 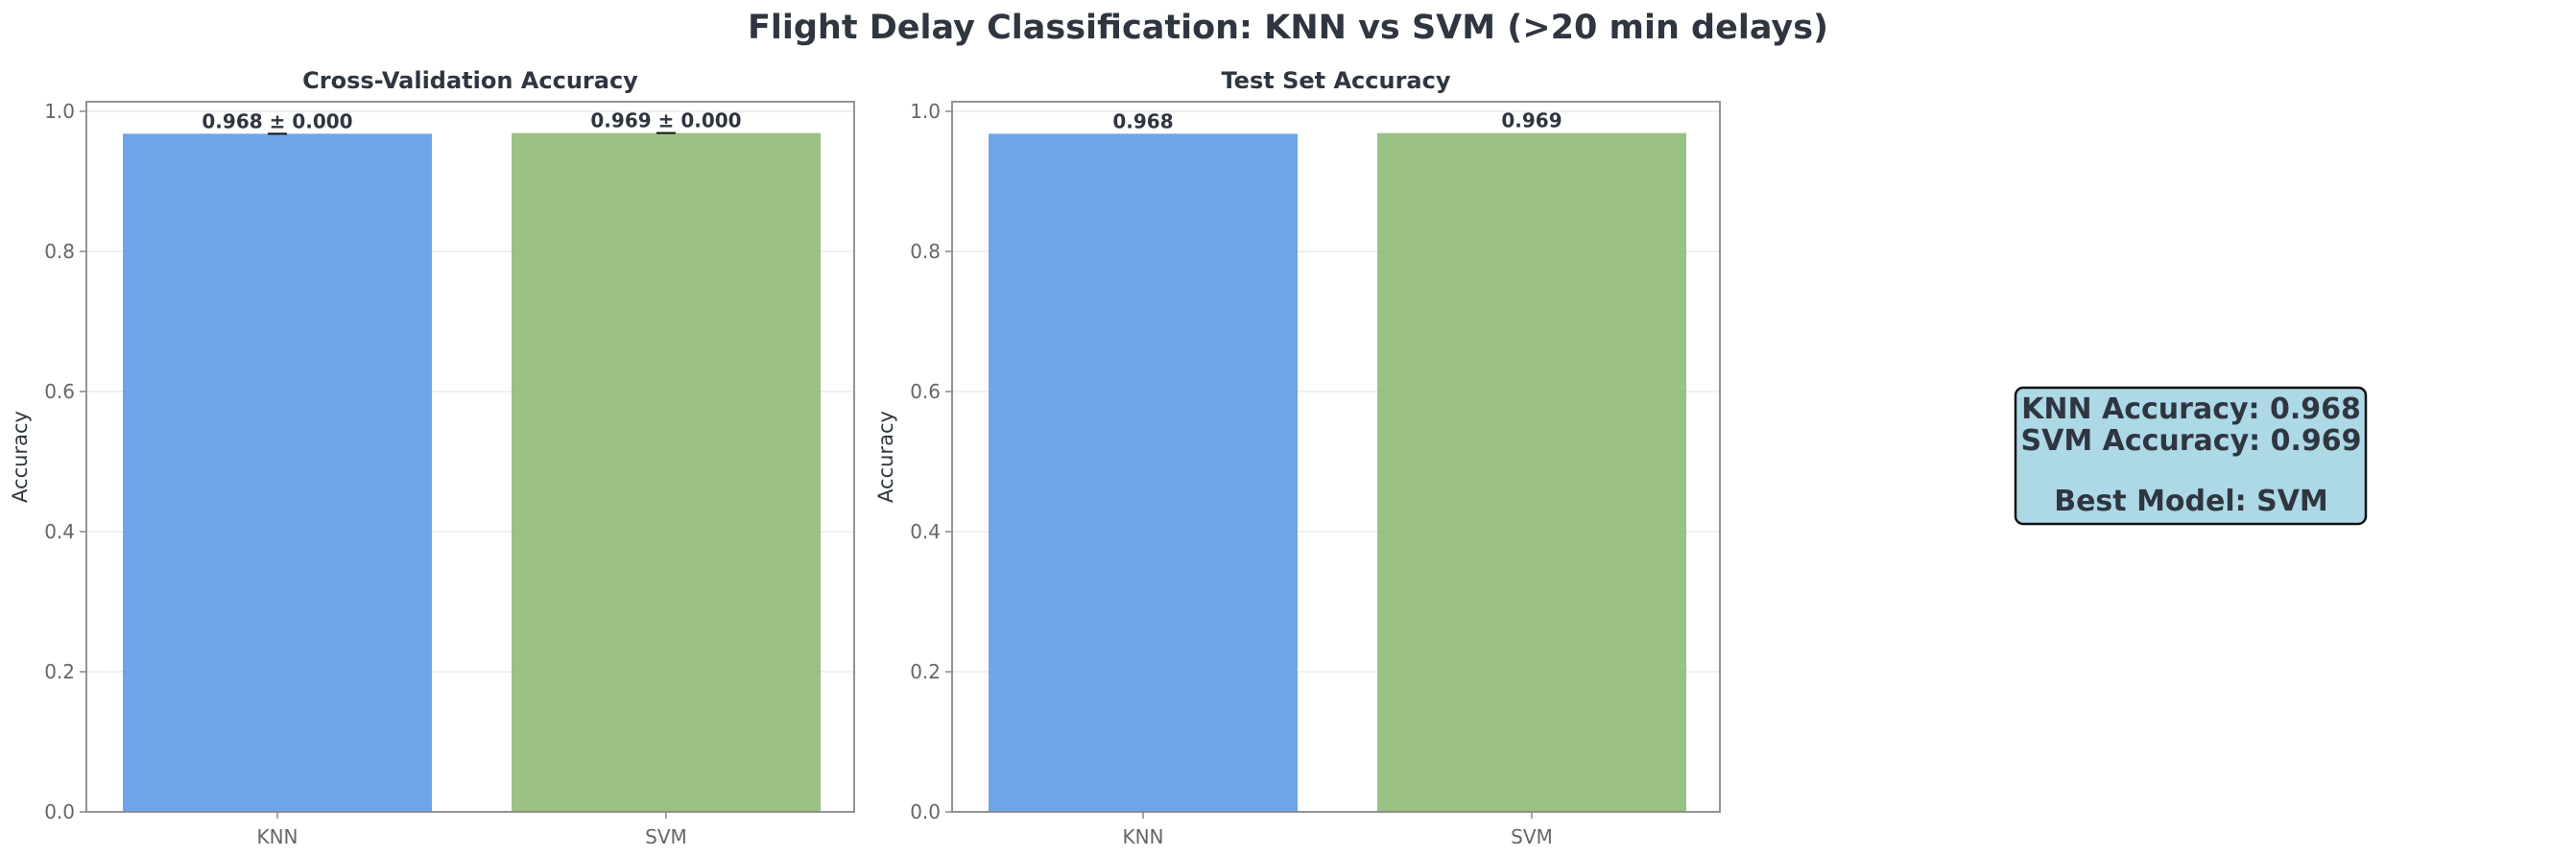 What do you see at coordinates (2191, 501) in the screenshot?
I see `summary-line-best: Best Model: SVM` at bounding box center [2191, 501].